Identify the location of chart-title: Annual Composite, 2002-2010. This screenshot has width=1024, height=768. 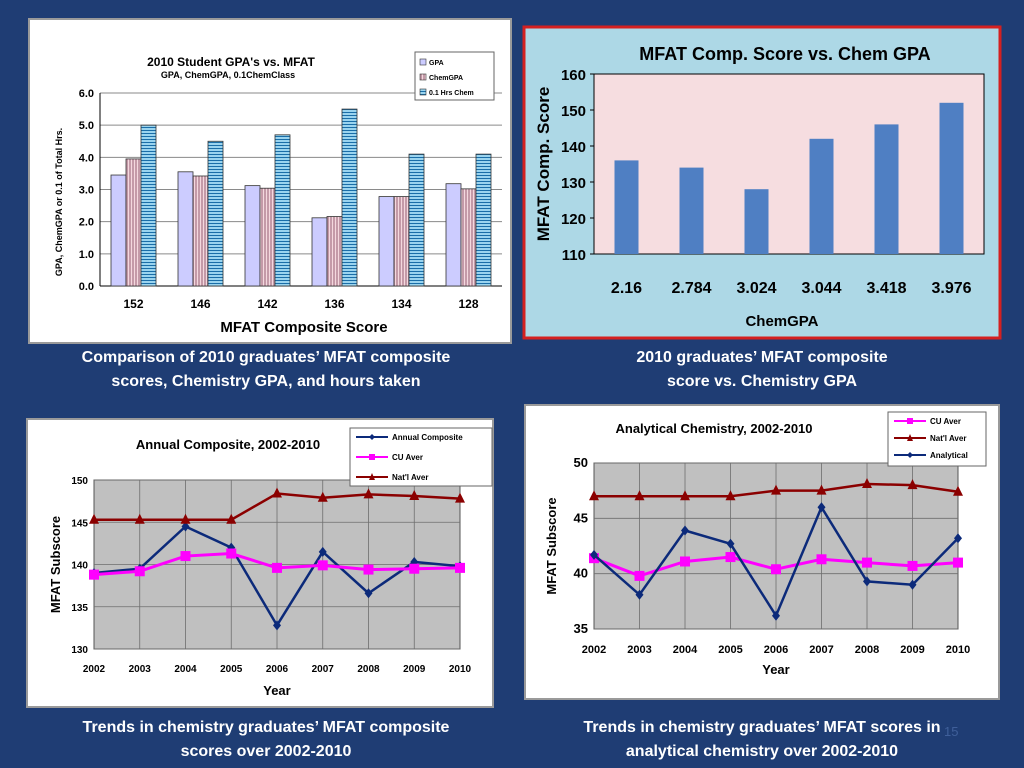
(228, 444).